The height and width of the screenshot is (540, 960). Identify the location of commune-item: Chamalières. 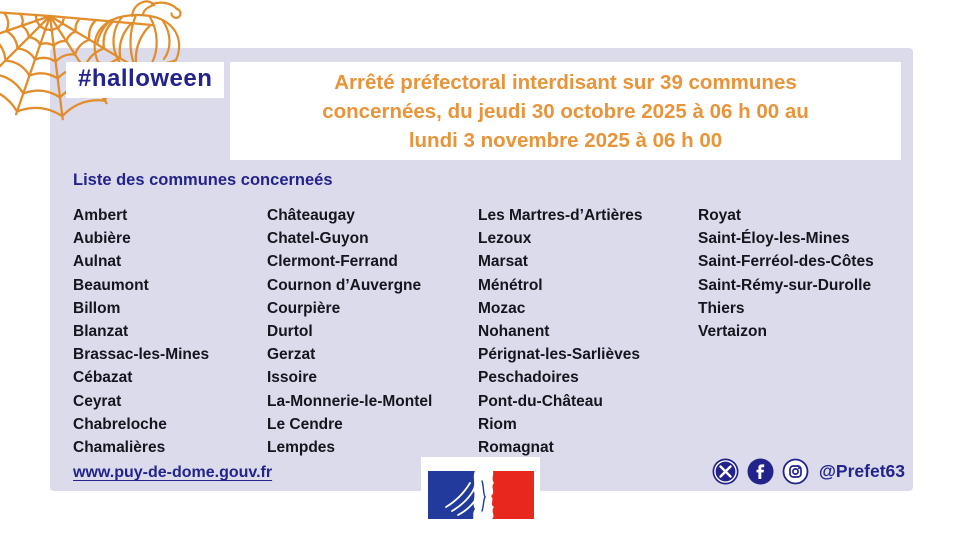
(119, 448).